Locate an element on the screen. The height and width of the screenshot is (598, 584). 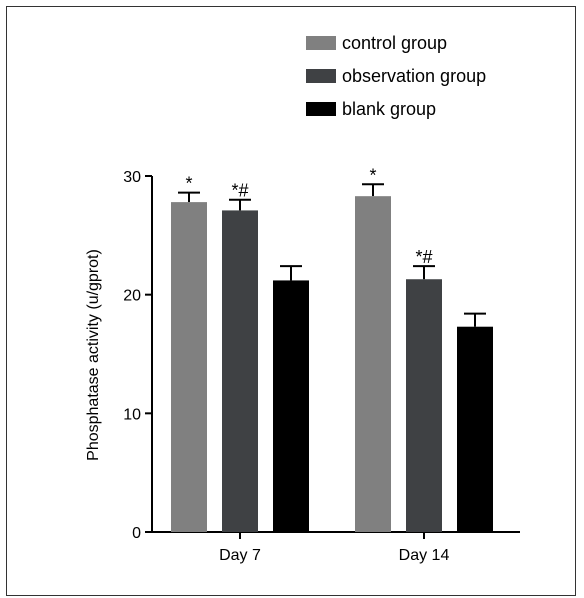
y-tick-label: 30 is located at coordinates (132, 177).